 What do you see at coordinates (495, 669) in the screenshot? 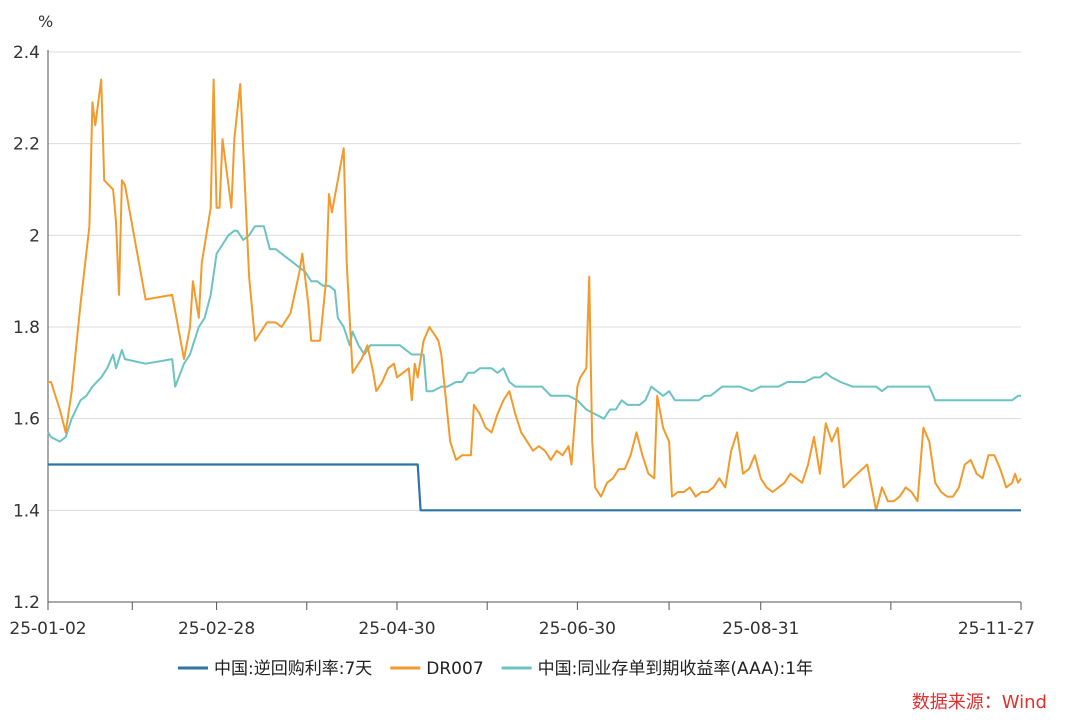
I see `legend: 中国:逆回购利率:7天 DR007 中国:同业存单到期收益率(AAA):1年` at bounding box center [495, 669].